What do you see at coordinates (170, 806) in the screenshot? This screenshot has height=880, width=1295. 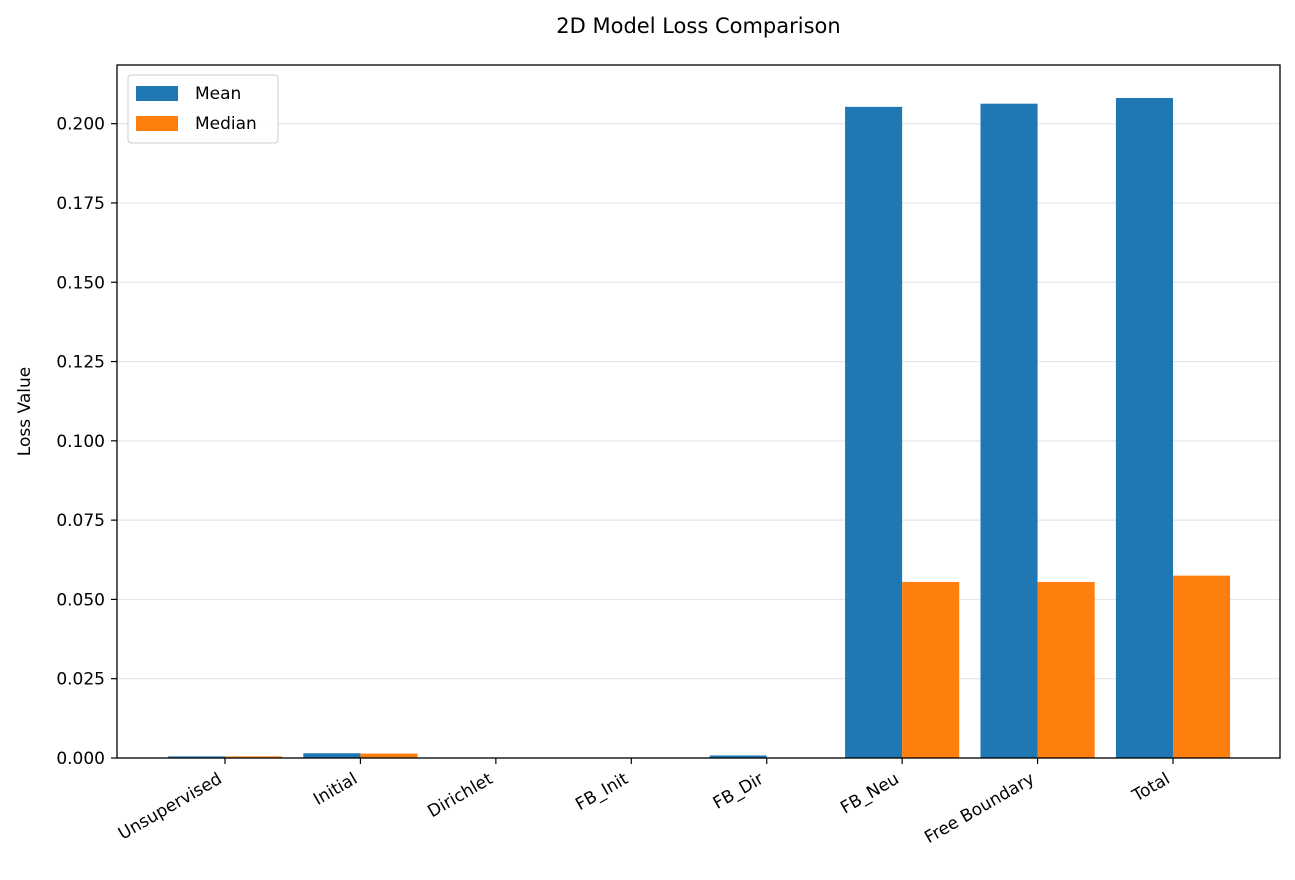 I see `x-tick-label: Unsupervised` at bounding box center [170, 806].